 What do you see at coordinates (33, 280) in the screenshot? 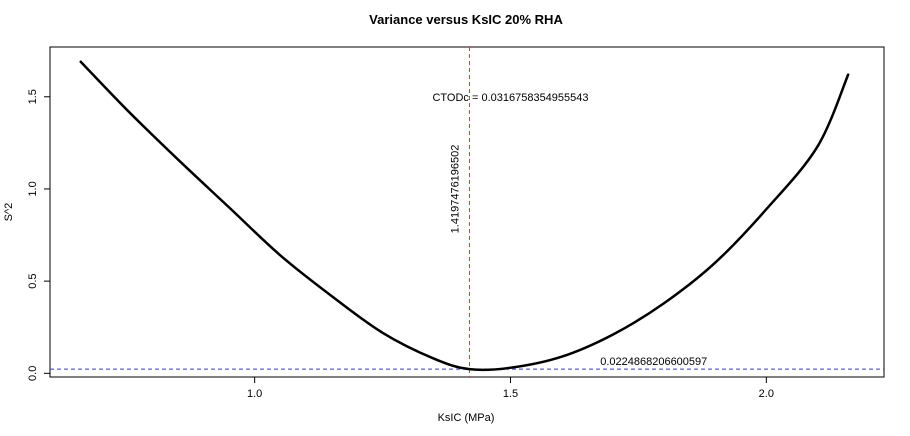
I see `y-tick-label: 0.5` at bounding box center [33, 280].